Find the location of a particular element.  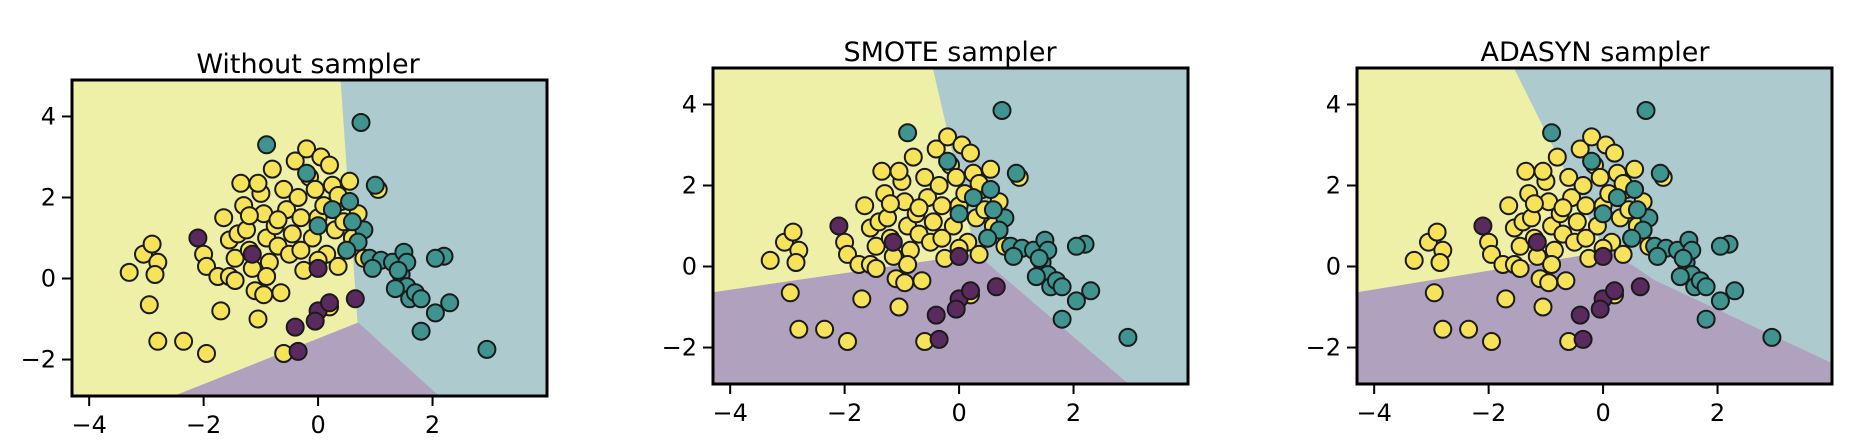

y-tick-label: 4 is located at coordinates (1333, 104).